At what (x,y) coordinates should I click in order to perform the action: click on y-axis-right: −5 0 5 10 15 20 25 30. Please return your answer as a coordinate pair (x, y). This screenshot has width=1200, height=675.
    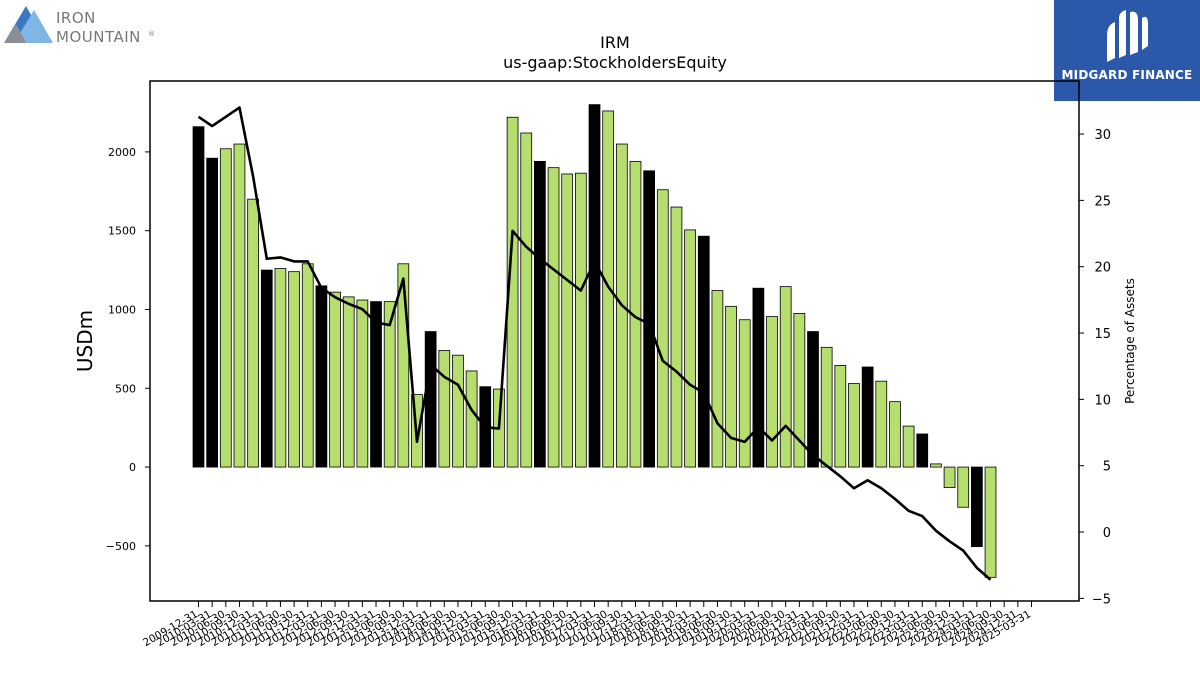
    Looking at the image, I should click on (1095, 367).